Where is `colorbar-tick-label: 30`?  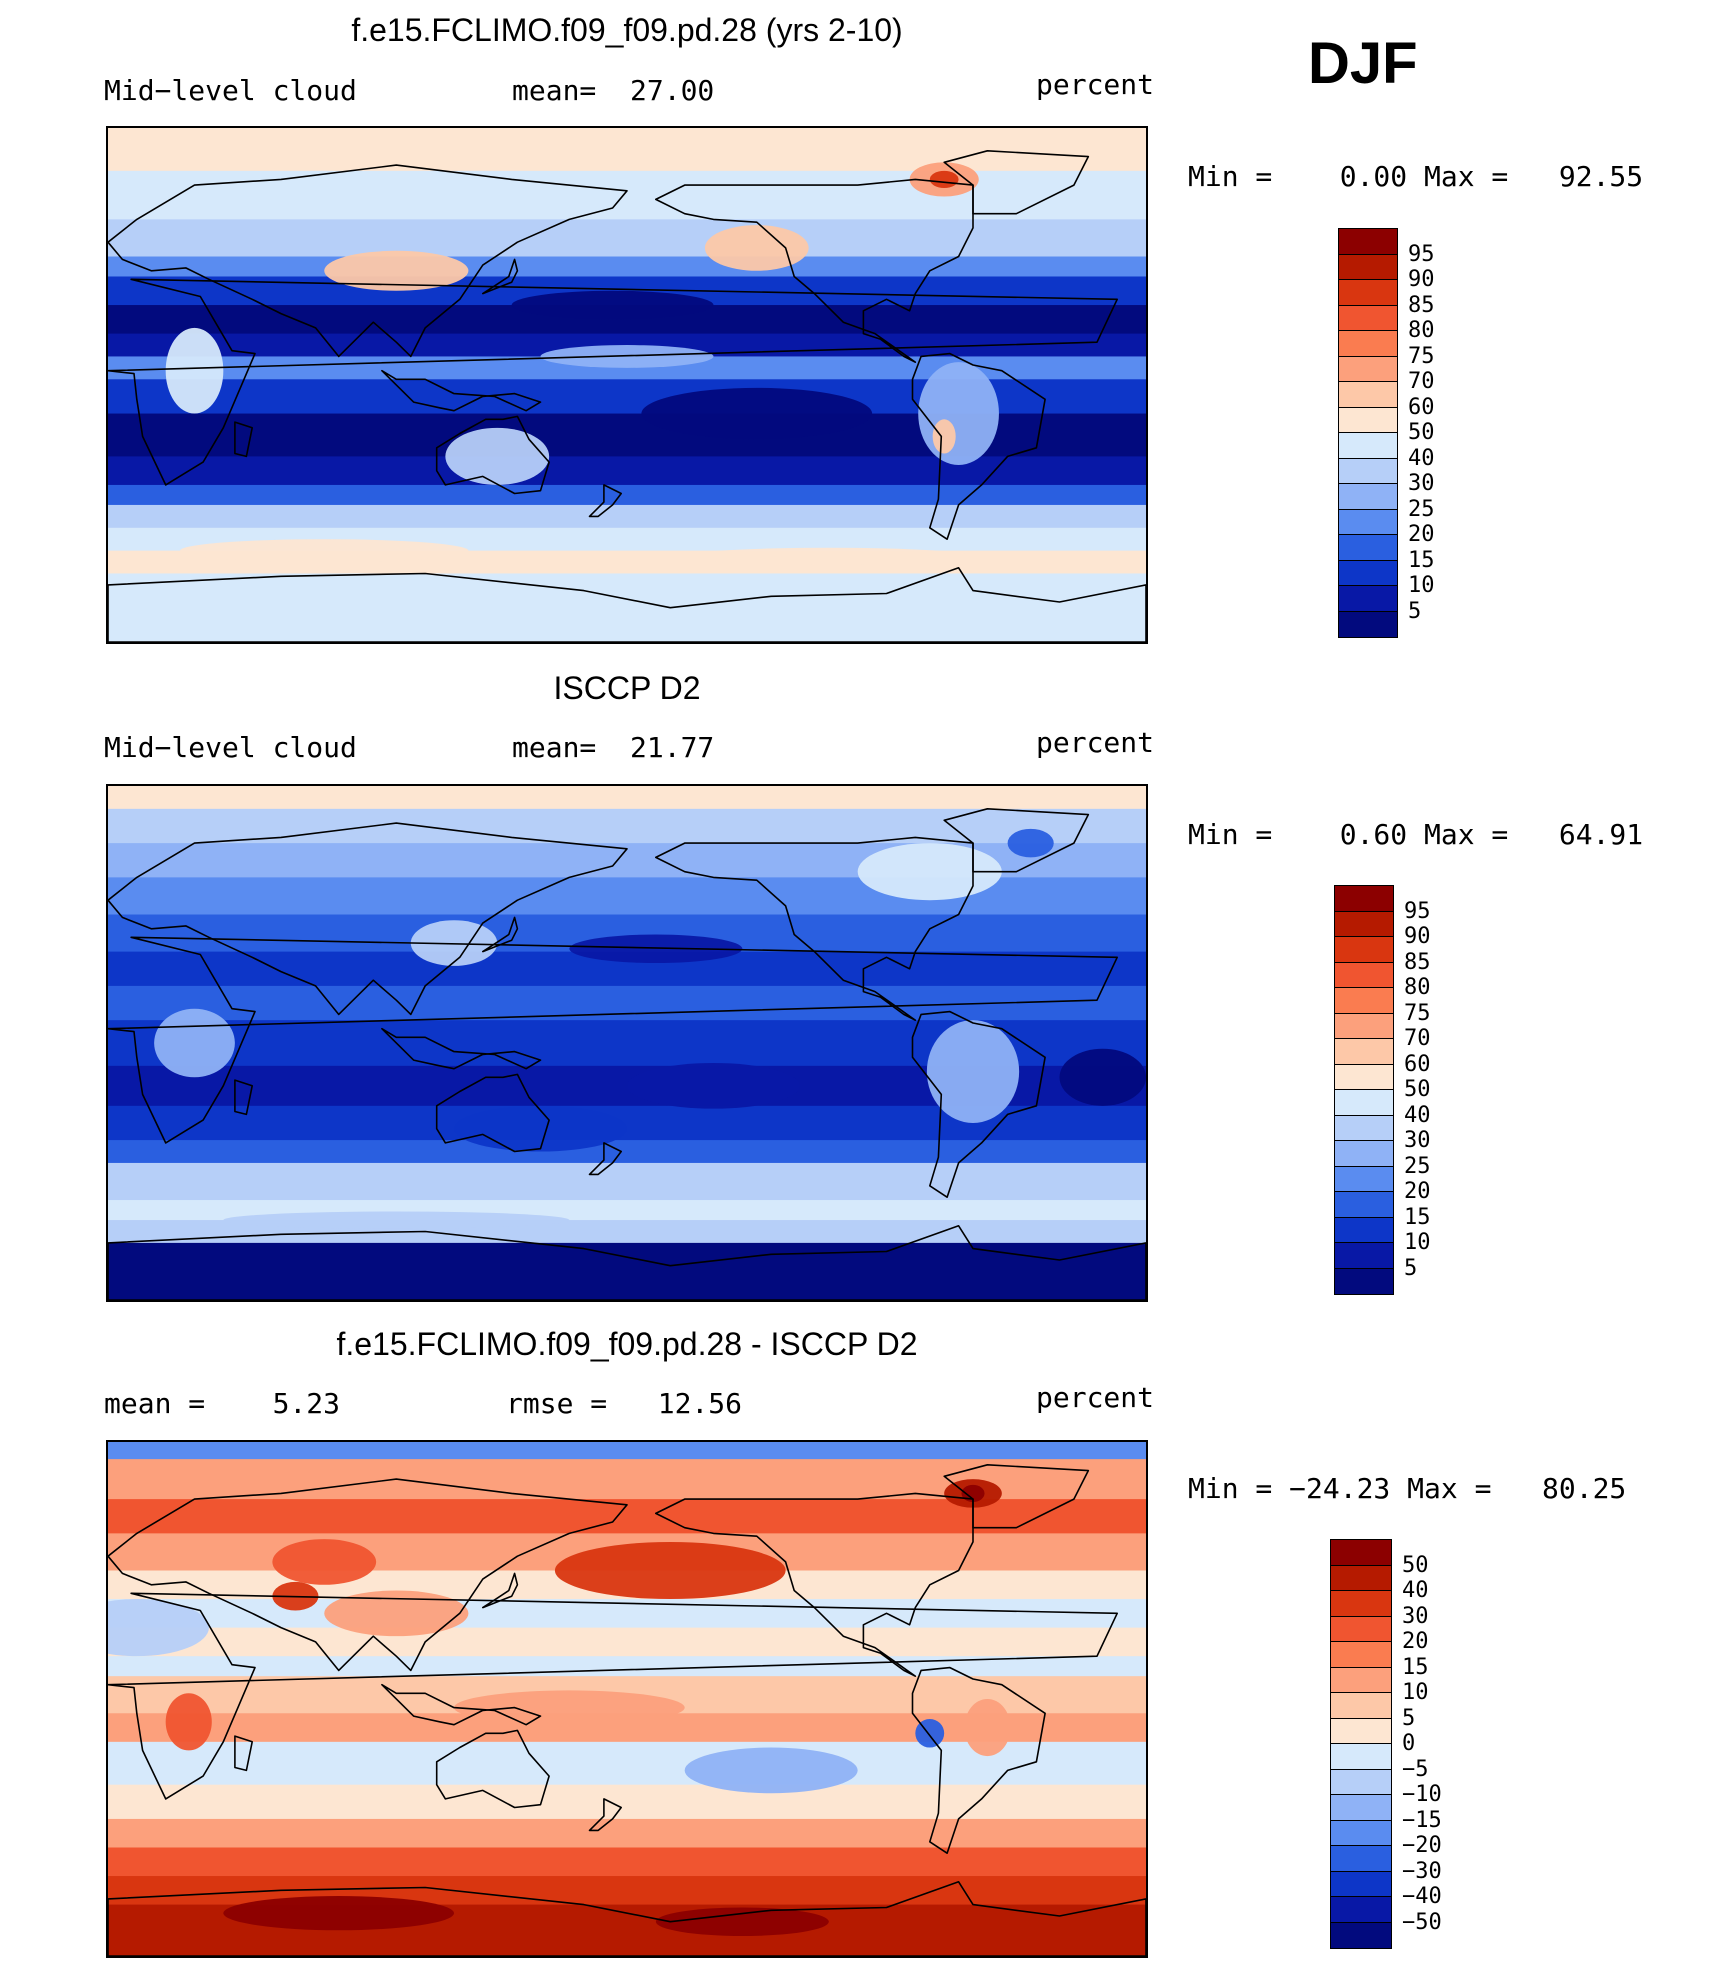 colorbar-tick-label: 30 is located at coordinates (1421, 483).